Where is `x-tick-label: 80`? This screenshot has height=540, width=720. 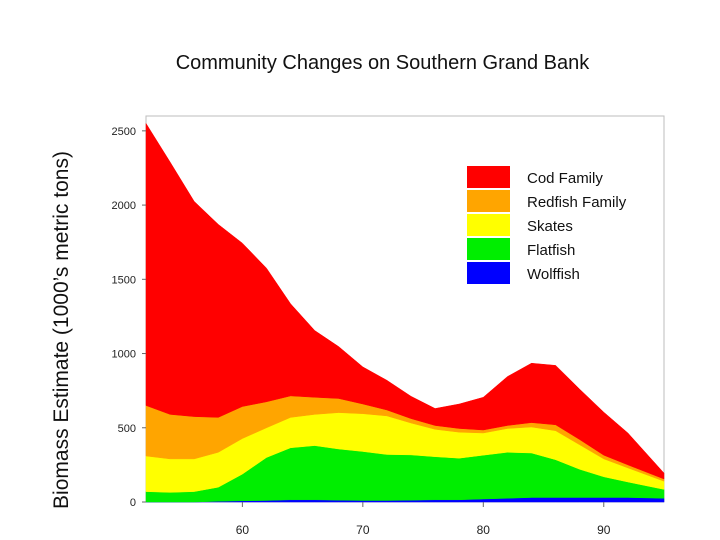
x-tick-label: 80 is located at coordinates (484, 530).